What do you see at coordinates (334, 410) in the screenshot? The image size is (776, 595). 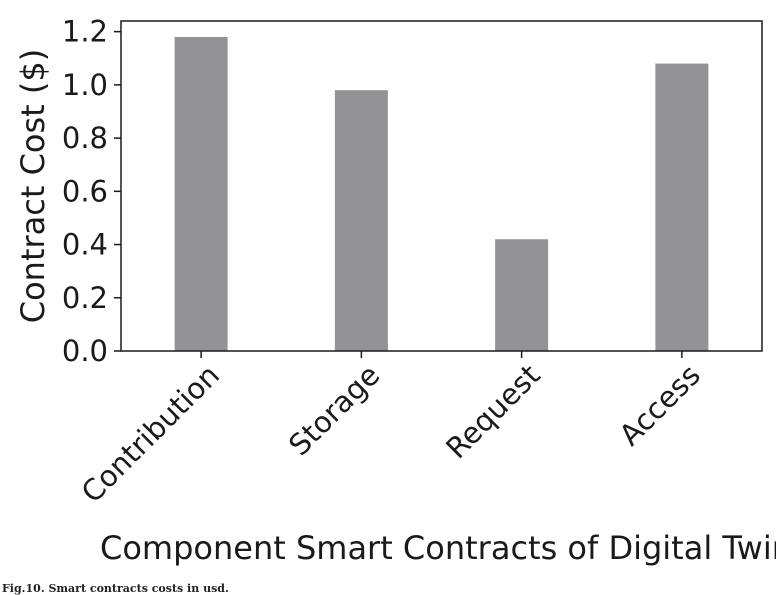 I see `x-tick-label: Storage` at bounding box center [334, 410].